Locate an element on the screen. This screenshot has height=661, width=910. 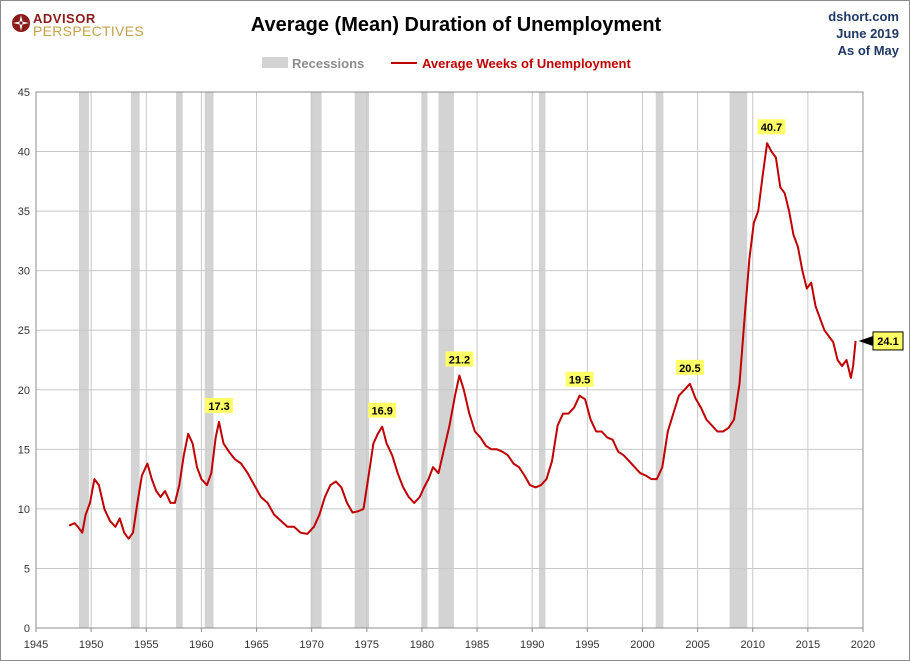
chart-title: Average (Mean) Duration of Unemployment is located at coordinates (456, 25).